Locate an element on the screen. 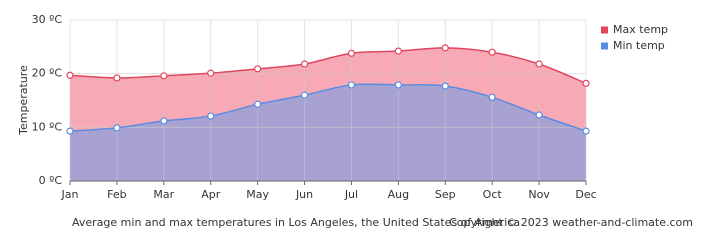 This screenshot has height=240, width=702. x-tick-label: Dec is located at coordinates (585, 194).